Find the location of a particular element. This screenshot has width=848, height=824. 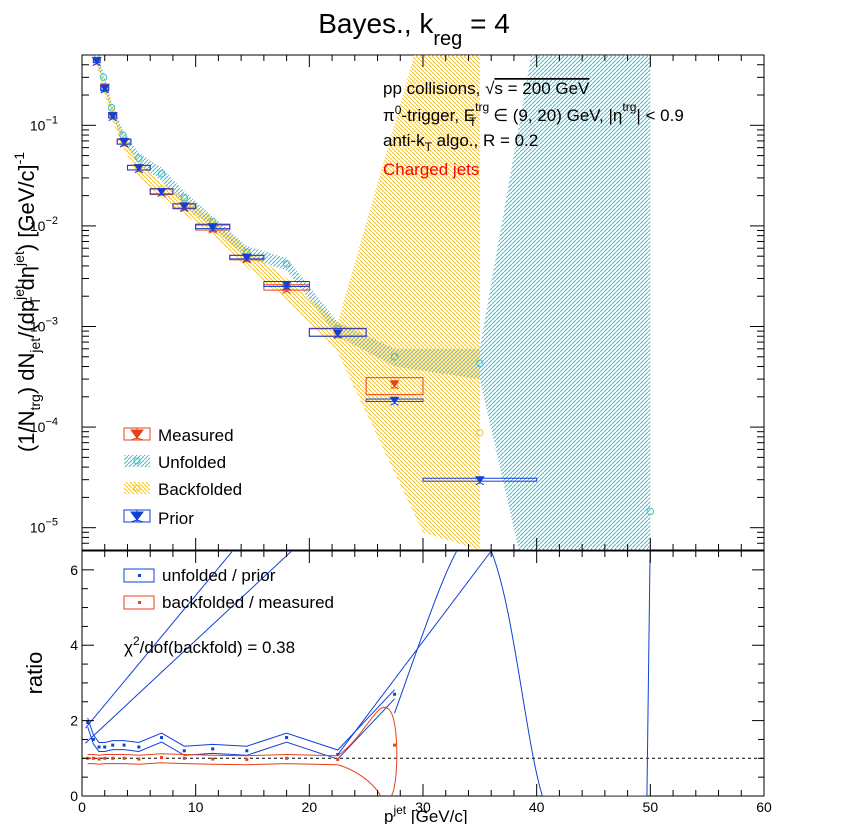

diagonal-line-upper is located at coordinates (159, 640).